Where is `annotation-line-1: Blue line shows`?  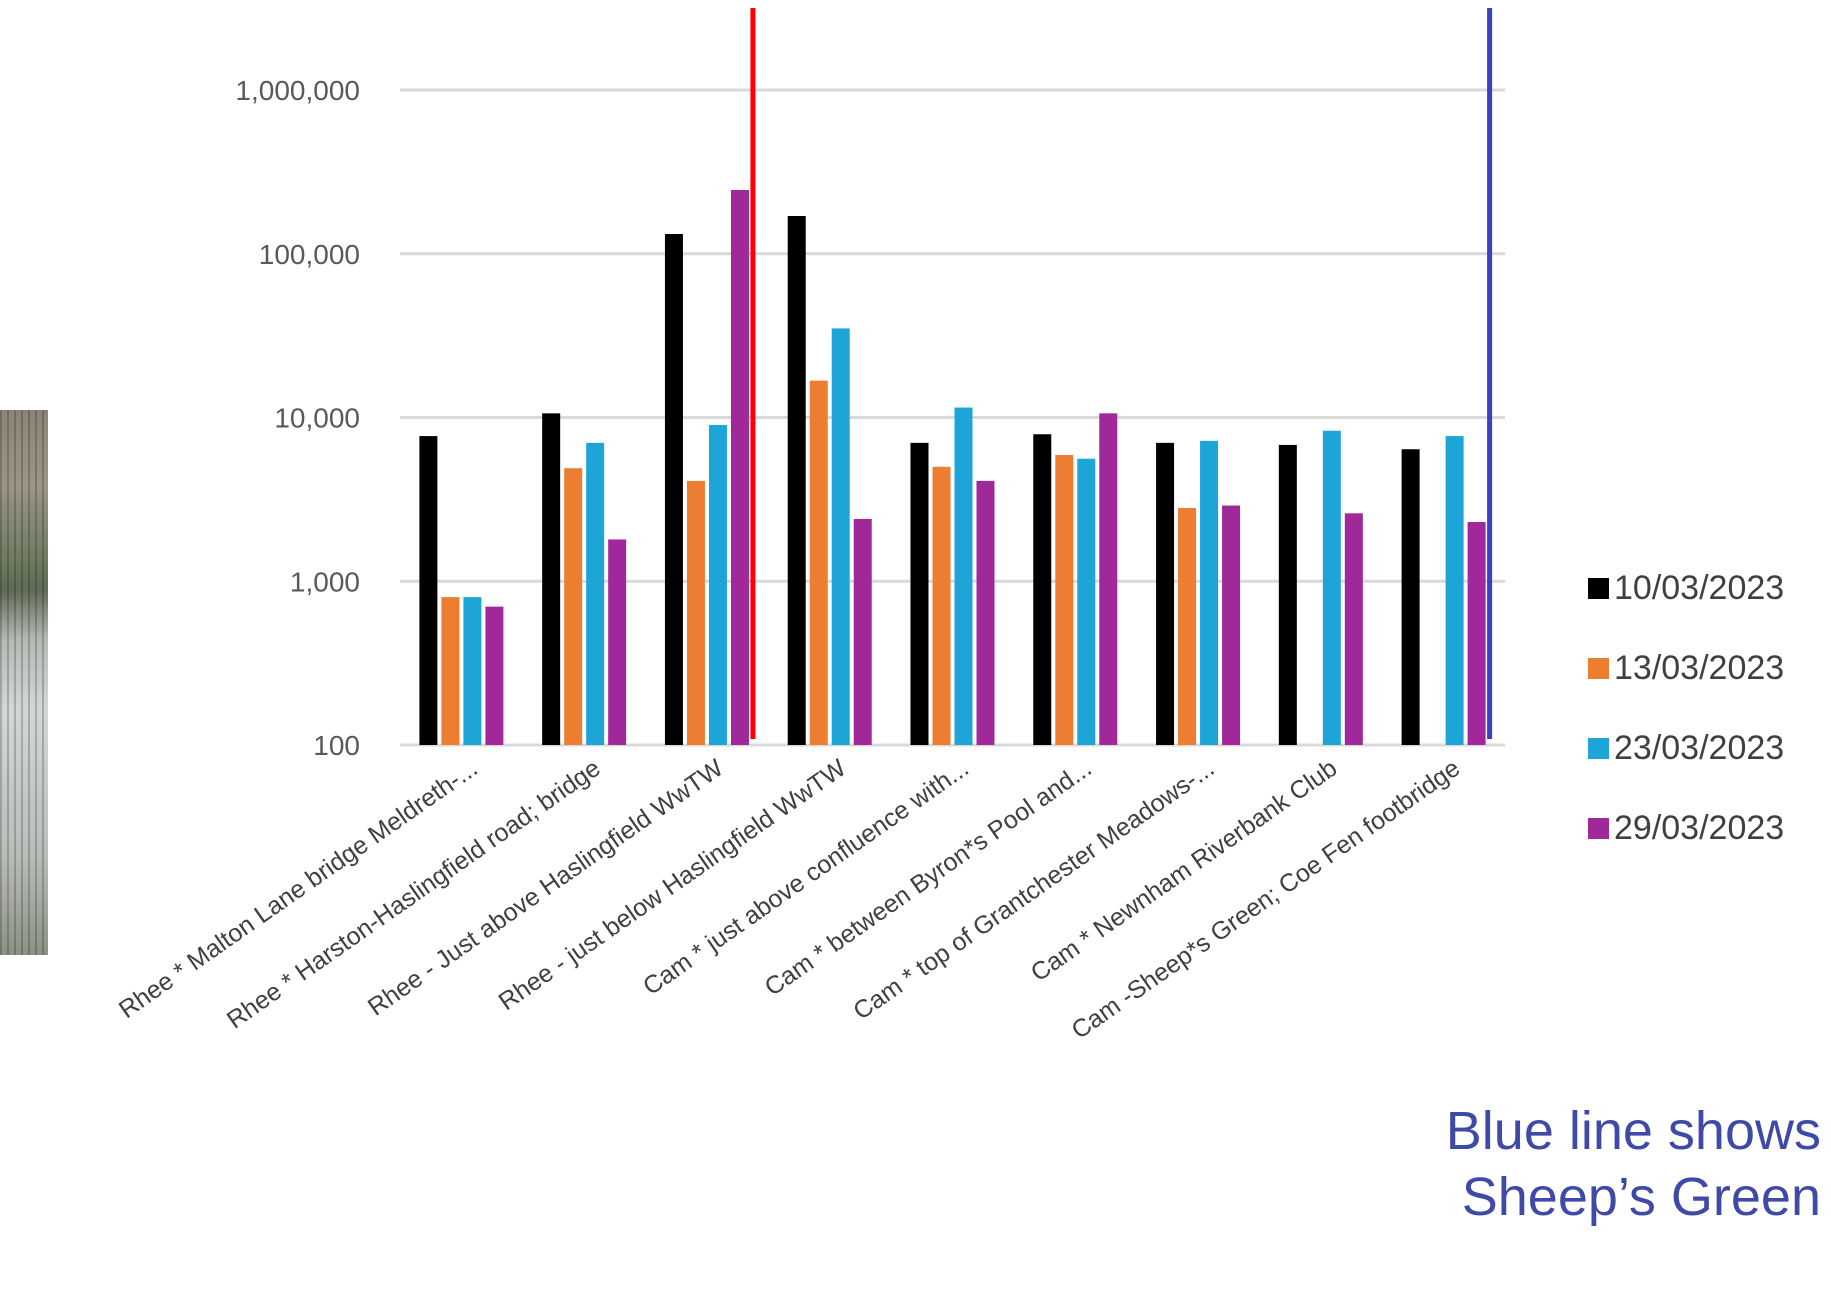 annotation-line-1: Blue line shows is located at coordinates (1633, 1131).